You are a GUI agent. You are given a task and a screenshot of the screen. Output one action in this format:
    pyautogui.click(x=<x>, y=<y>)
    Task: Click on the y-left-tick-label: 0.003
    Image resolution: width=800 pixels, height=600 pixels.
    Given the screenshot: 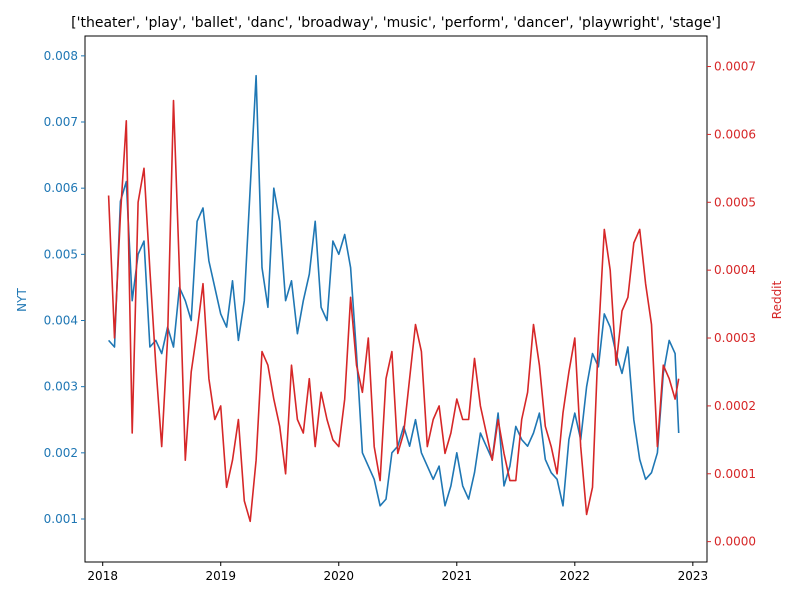 What is the action you would take?
    pyautogui.click(x=61, y=387)
    